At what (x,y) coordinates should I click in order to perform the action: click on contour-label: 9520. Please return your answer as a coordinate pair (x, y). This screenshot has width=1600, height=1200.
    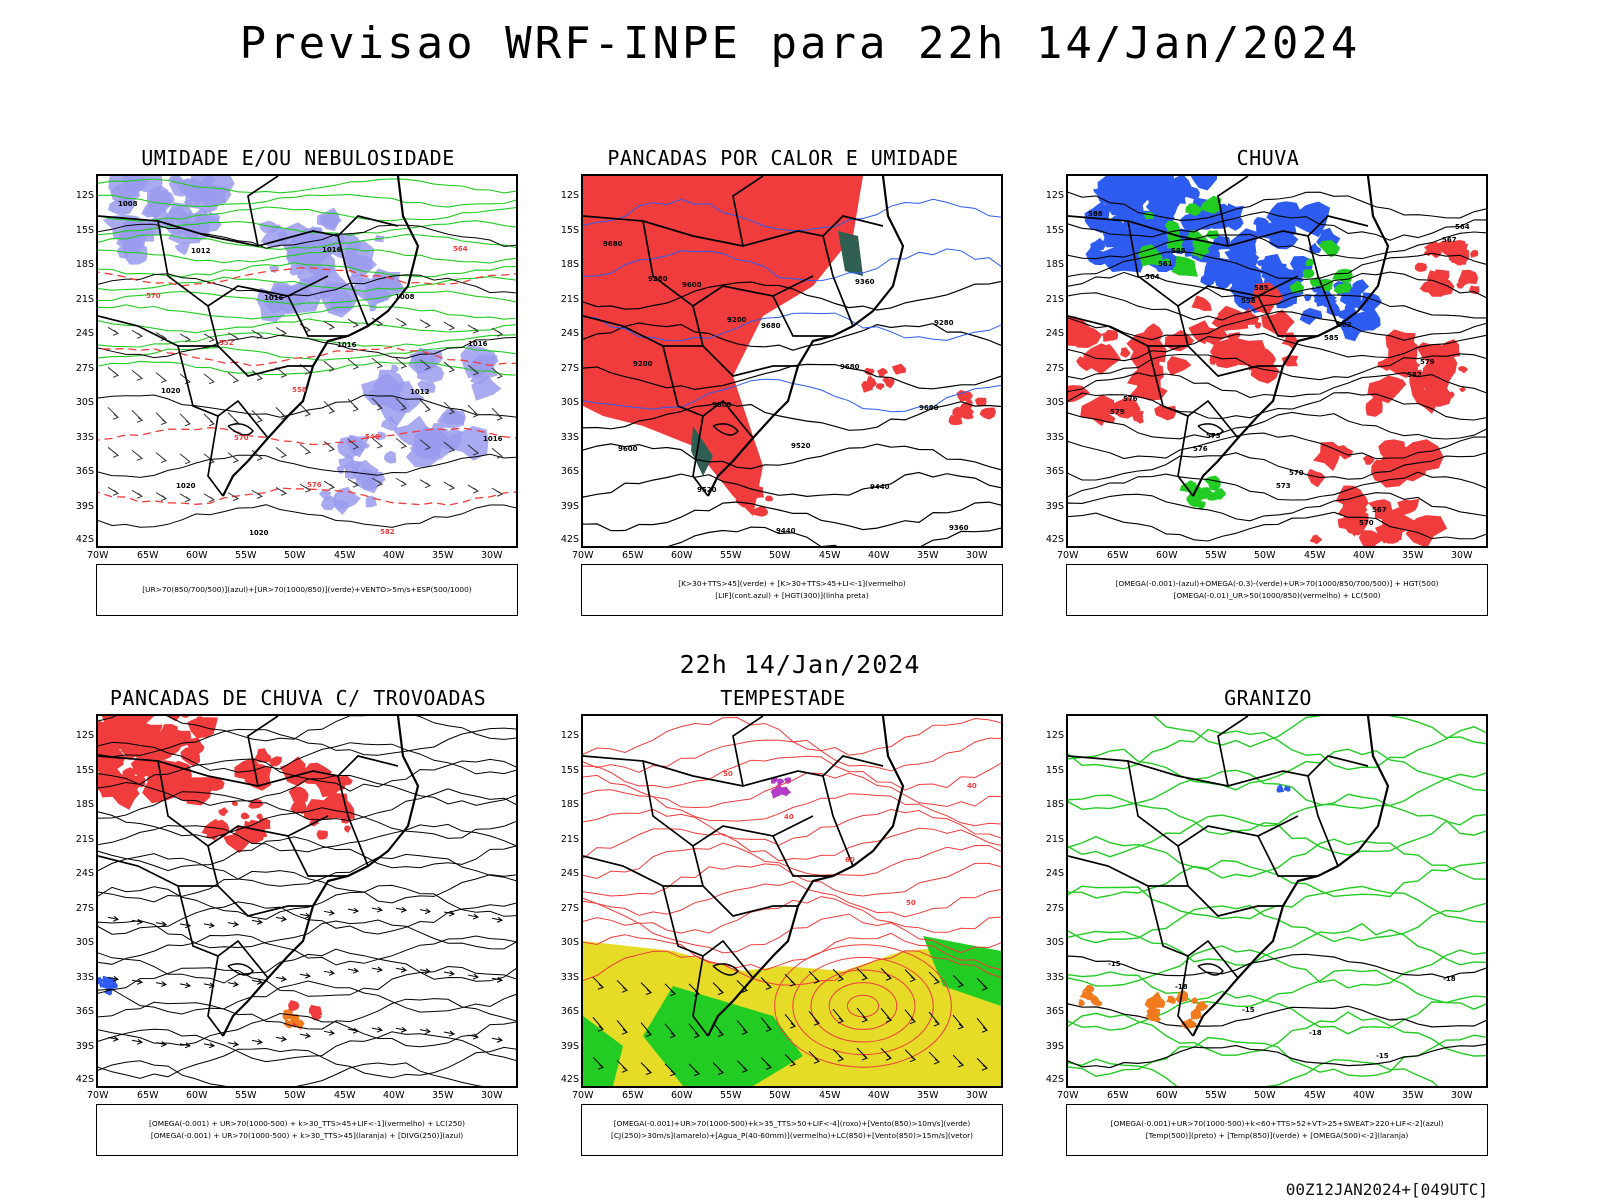
    Looking at the image, I should click on (707, 490).